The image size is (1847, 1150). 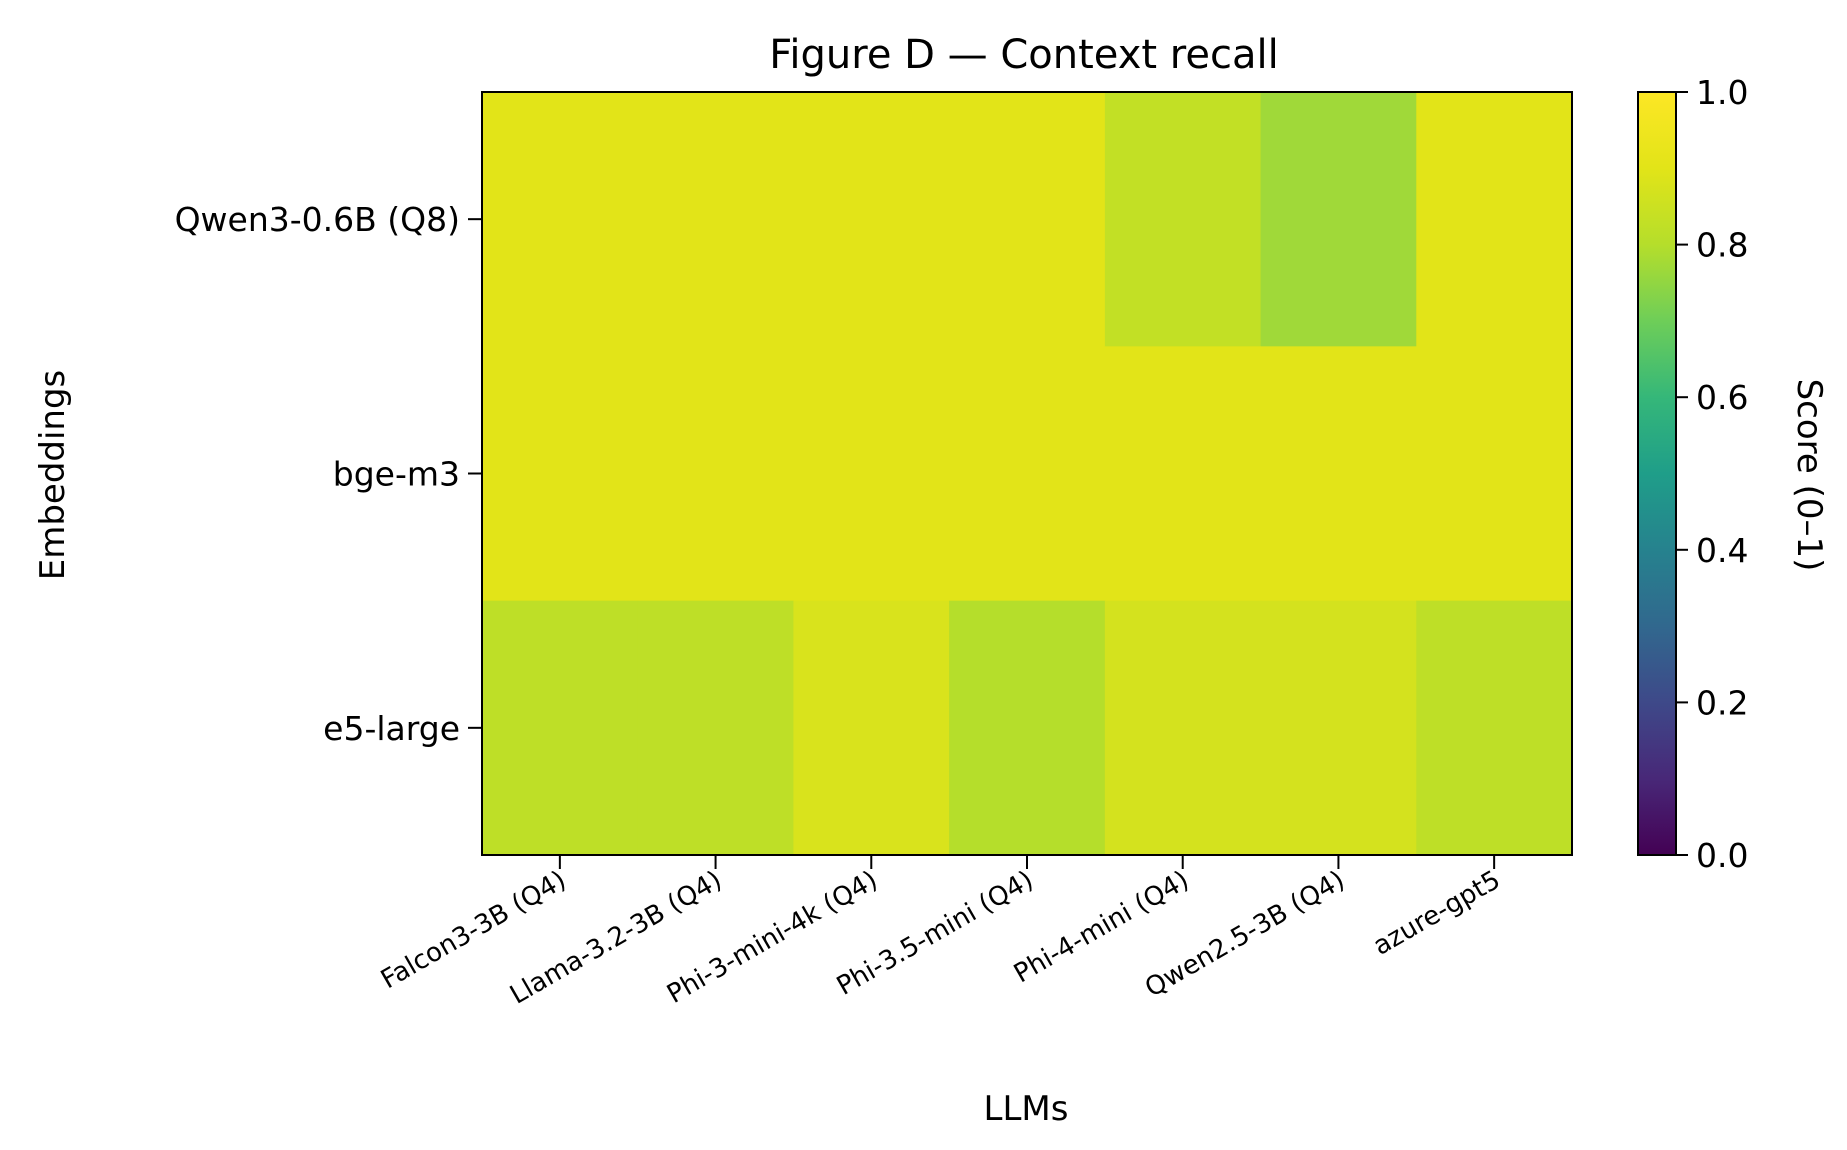 What do you see at coordinates (1722, 702) in the screenshot?
I see `colorbar-tick-label: 0.2` at bounding box center [1722, 702].